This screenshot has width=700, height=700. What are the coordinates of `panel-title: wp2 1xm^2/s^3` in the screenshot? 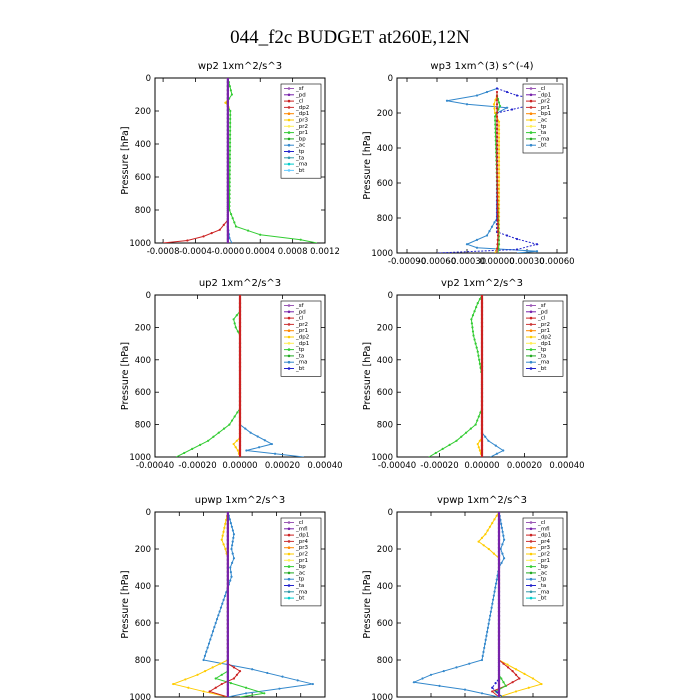 It's located at (240, 66).